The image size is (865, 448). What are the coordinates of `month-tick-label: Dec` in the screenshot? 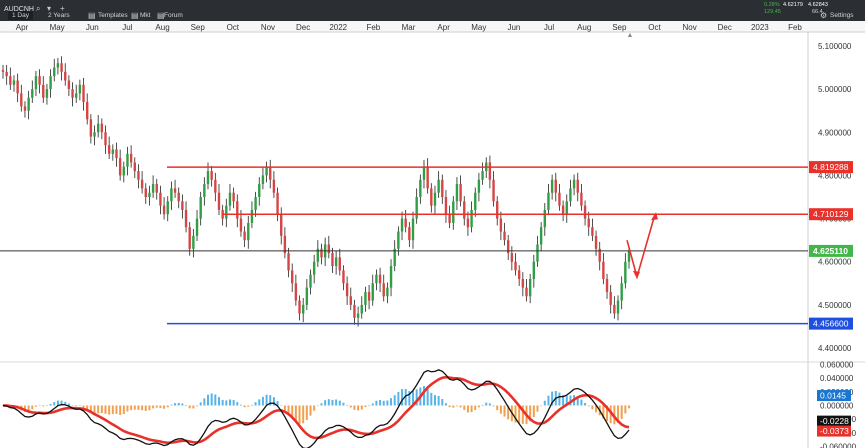 It's located at (303, 27).